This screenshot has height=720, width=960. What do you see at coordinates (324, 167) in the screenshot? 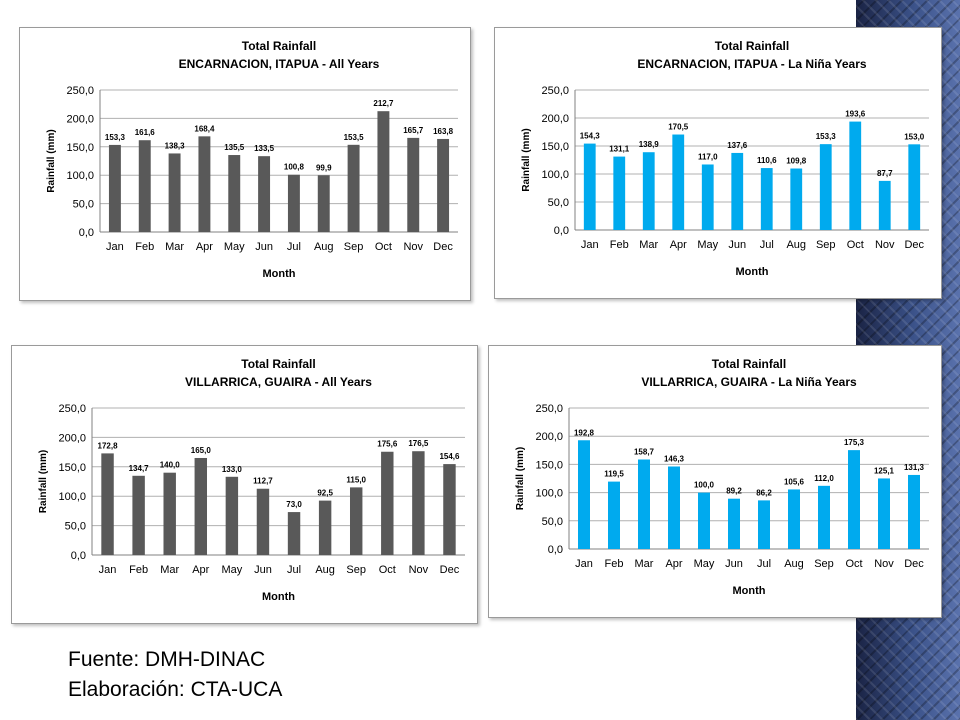
I see `bar-value-label: 99,9` at bounding box center [324, 167].